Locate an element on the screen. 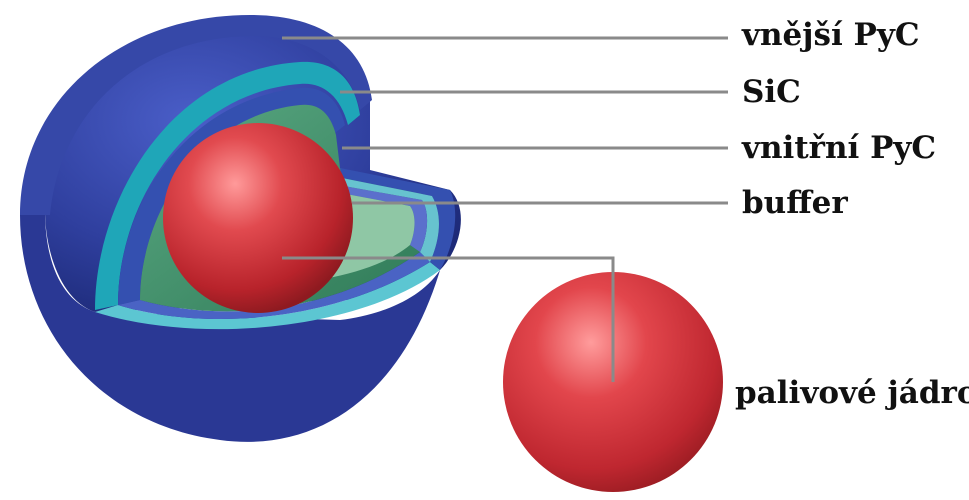 Image resolution: width=969 pixels, height=500 pixels. label-outer-pyc: vnější PyC is located at coordinates (831, 35).